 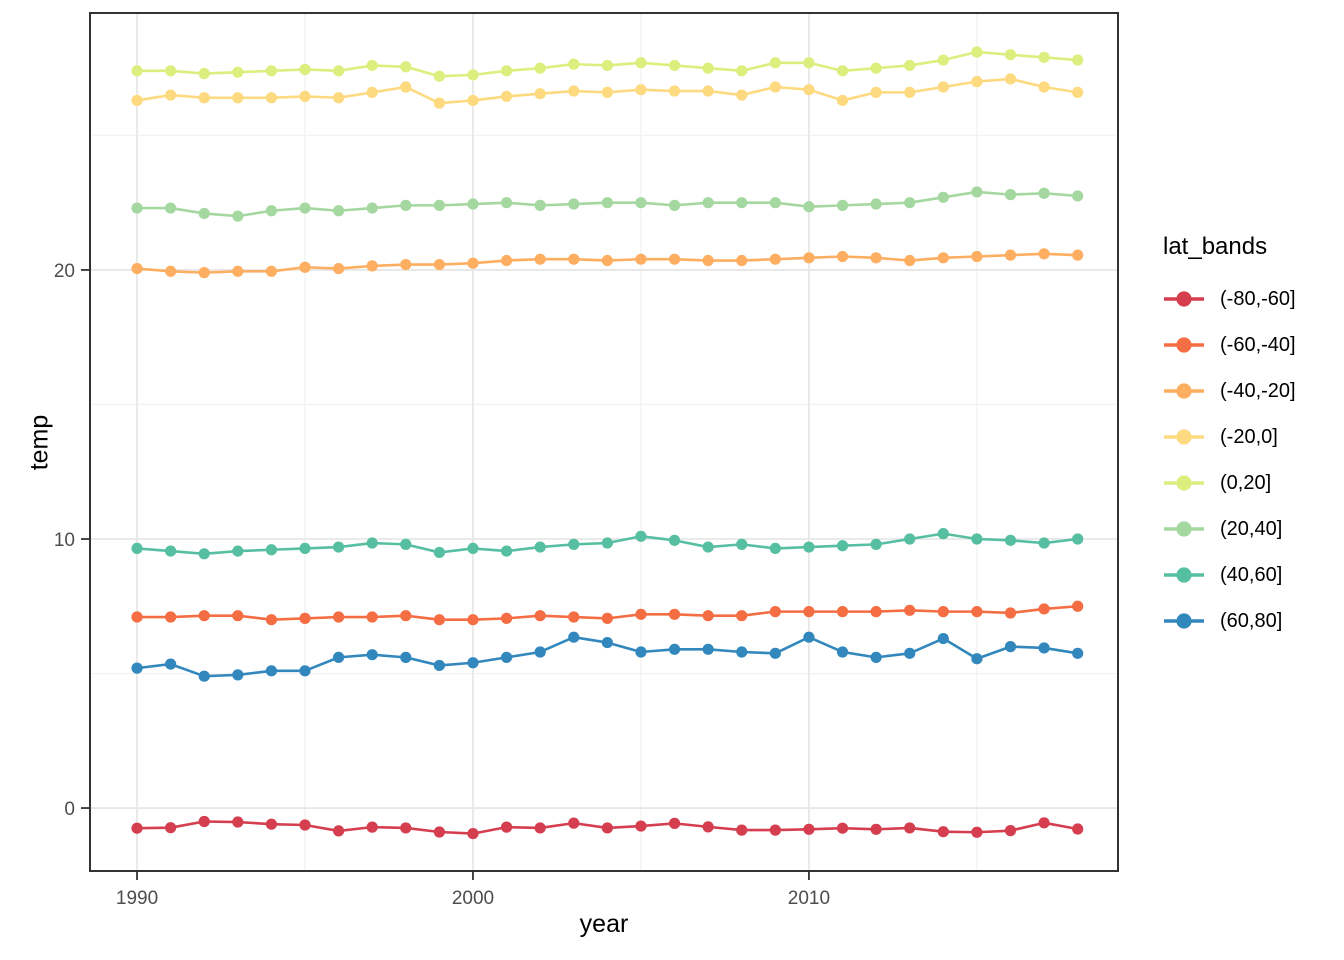 I want to click on legend-item: (-20,0], so click(x=1229, y=437).